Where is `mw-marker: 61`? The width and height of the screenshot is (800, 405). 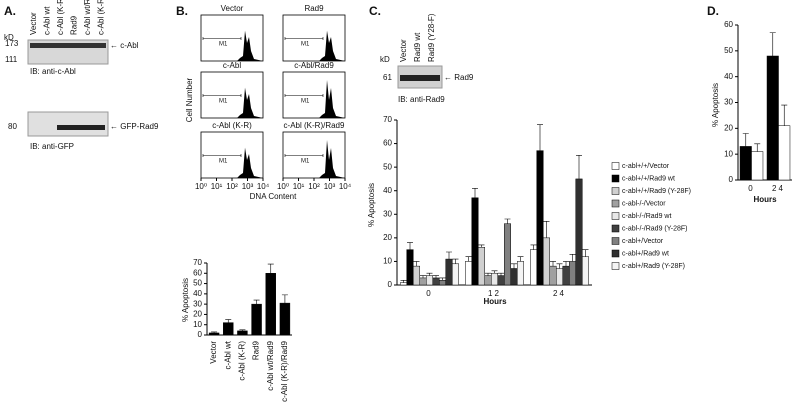
mw-marker: 61 is located at coordinates (387, 77).